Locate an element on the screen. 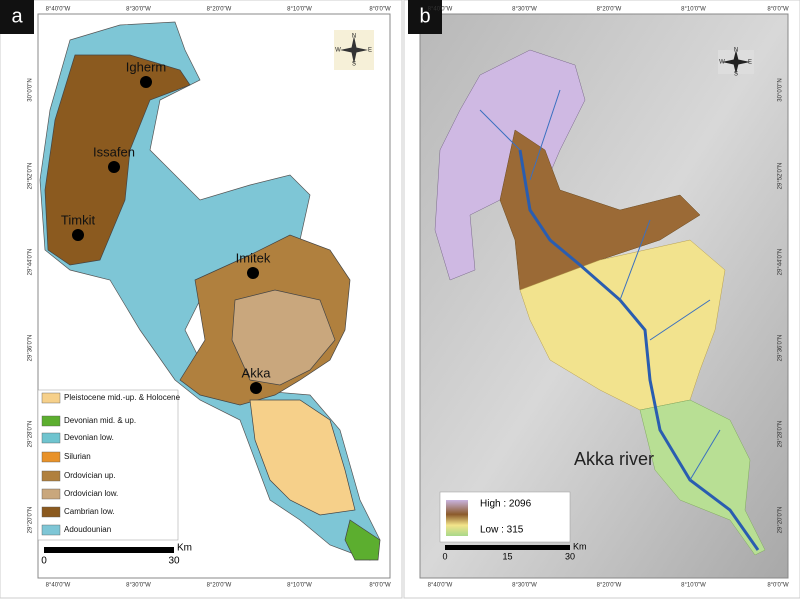 The height and width of the screenshot is (605, 800). place-name: Issafen is located at coordinates (114, 151).